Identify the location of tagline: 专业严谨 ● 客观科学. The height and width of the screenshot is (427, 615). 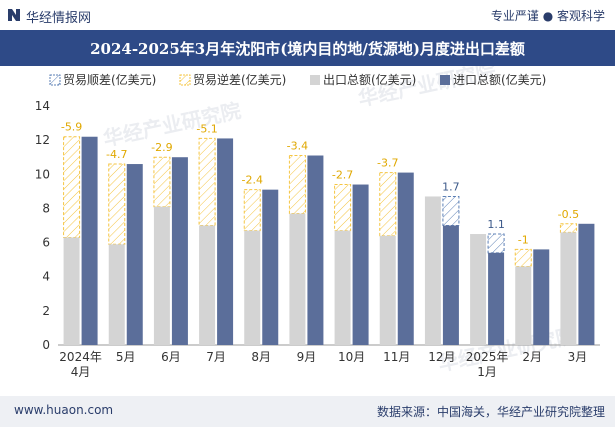
(547, 16).